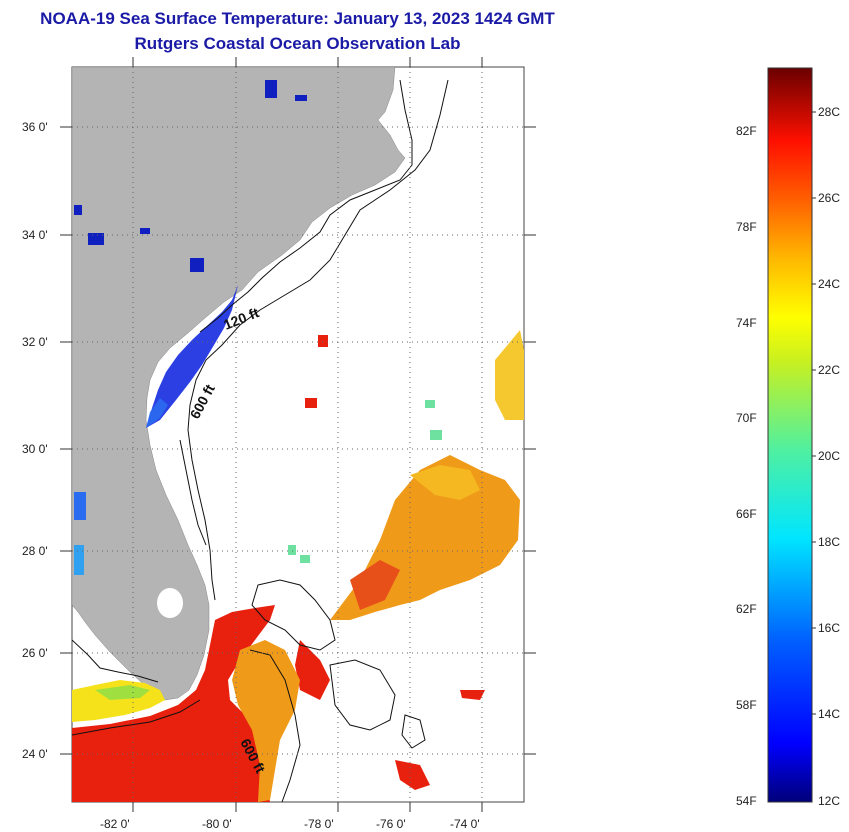 This screenshot has height=832, width=849. What do you see at coordinates (391, 824) in the screenshot?
I see `lon-label: -76 0'` at bounding box center [391, 824].